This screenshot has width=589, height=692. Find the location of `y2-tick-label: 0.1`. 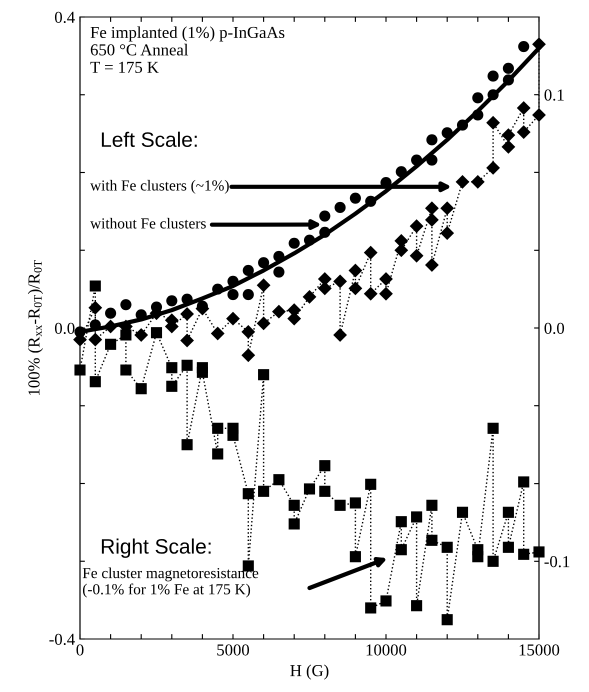

y2-tick-label: 0.1 is located at coordinates (554, 95).